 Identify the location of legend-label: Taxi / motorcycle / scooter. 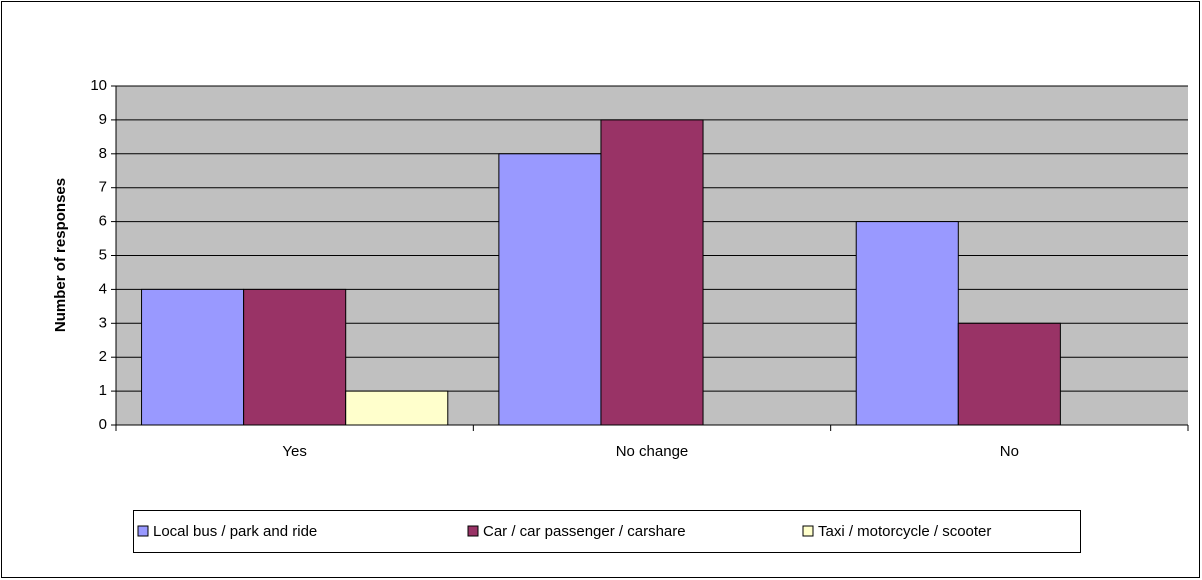
(904, 531).